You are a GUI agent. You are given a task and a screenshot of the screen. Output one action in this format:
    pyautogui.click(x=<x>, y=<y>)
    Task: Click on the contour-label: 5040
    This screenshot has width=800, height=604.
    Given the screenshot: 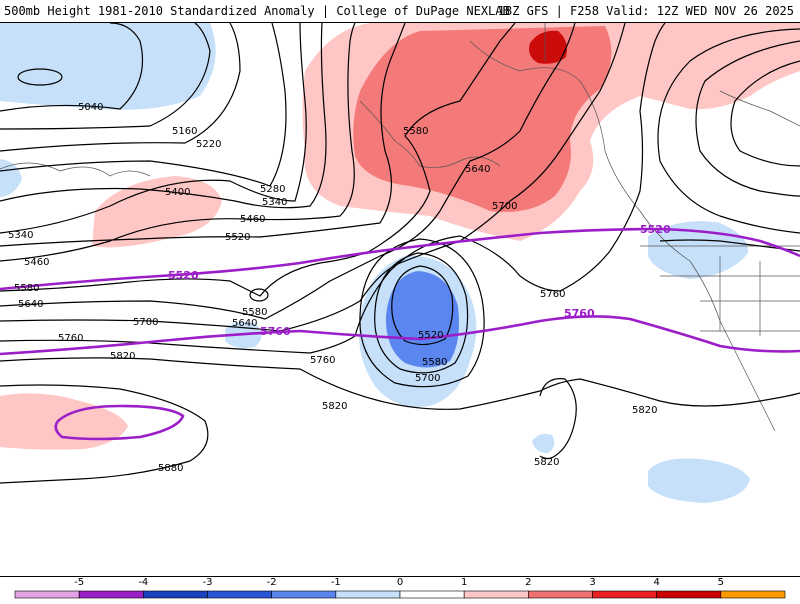 What is the action you would take?
    pyautogui.click(x=90, y=107)
    